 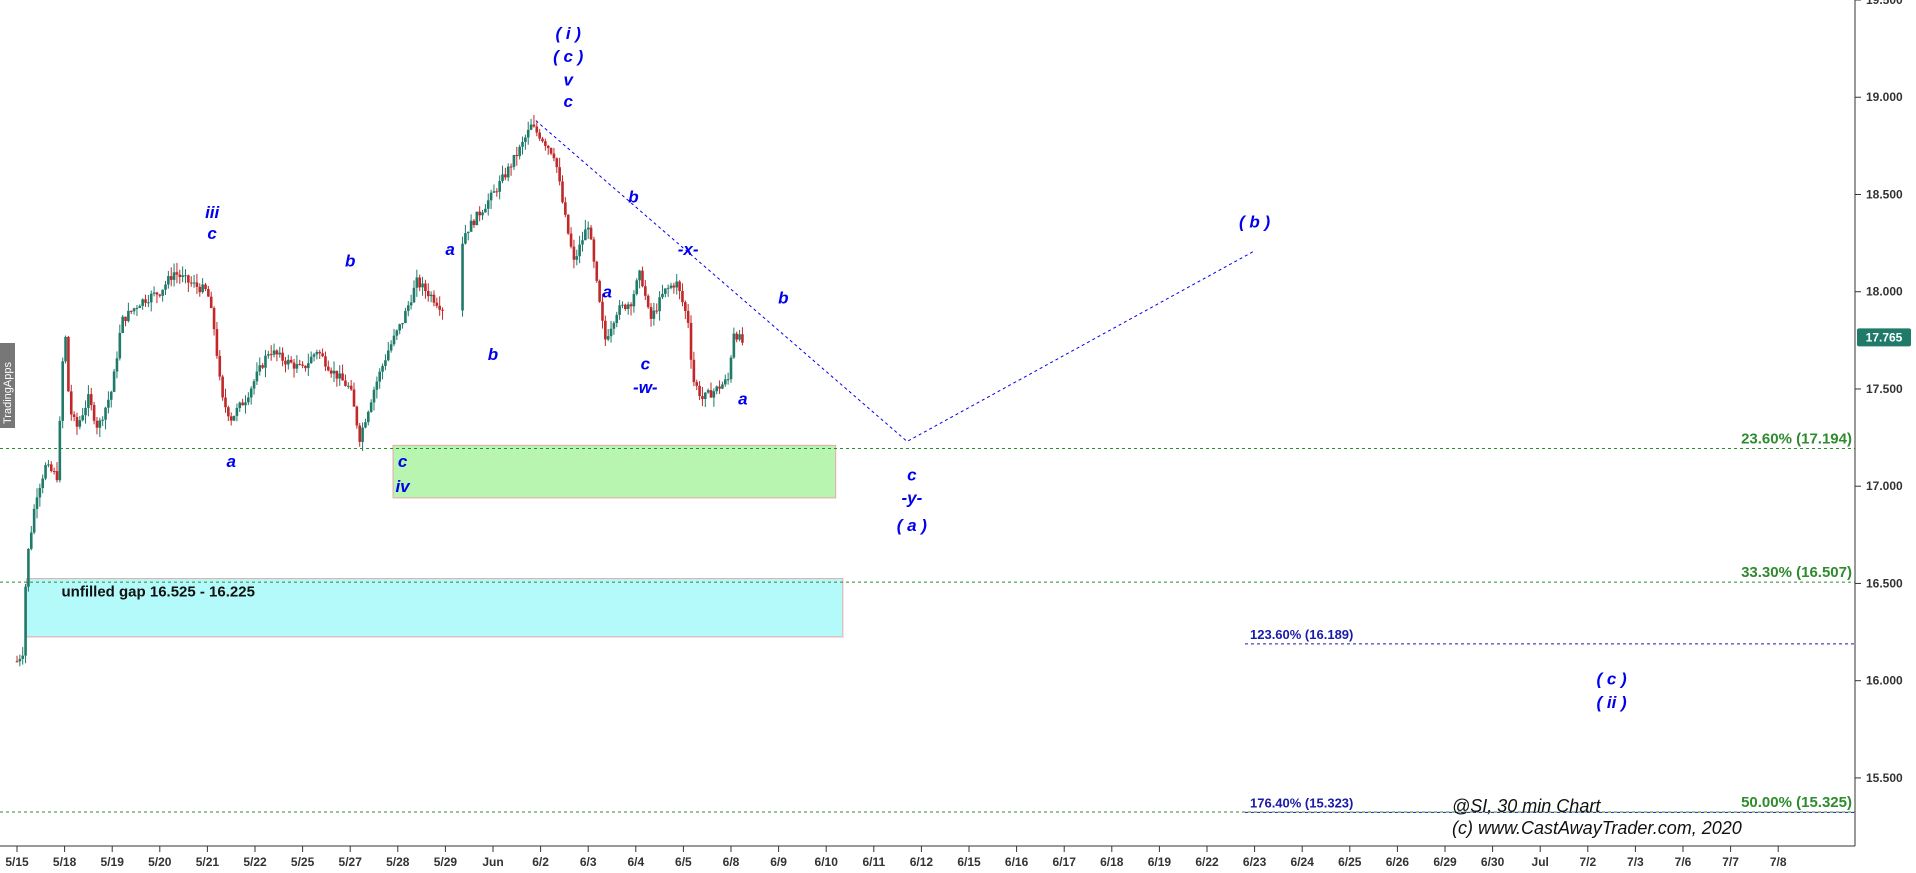 I want to click on x-tick-label-29: 6/26, so click(x=1398, y=862).